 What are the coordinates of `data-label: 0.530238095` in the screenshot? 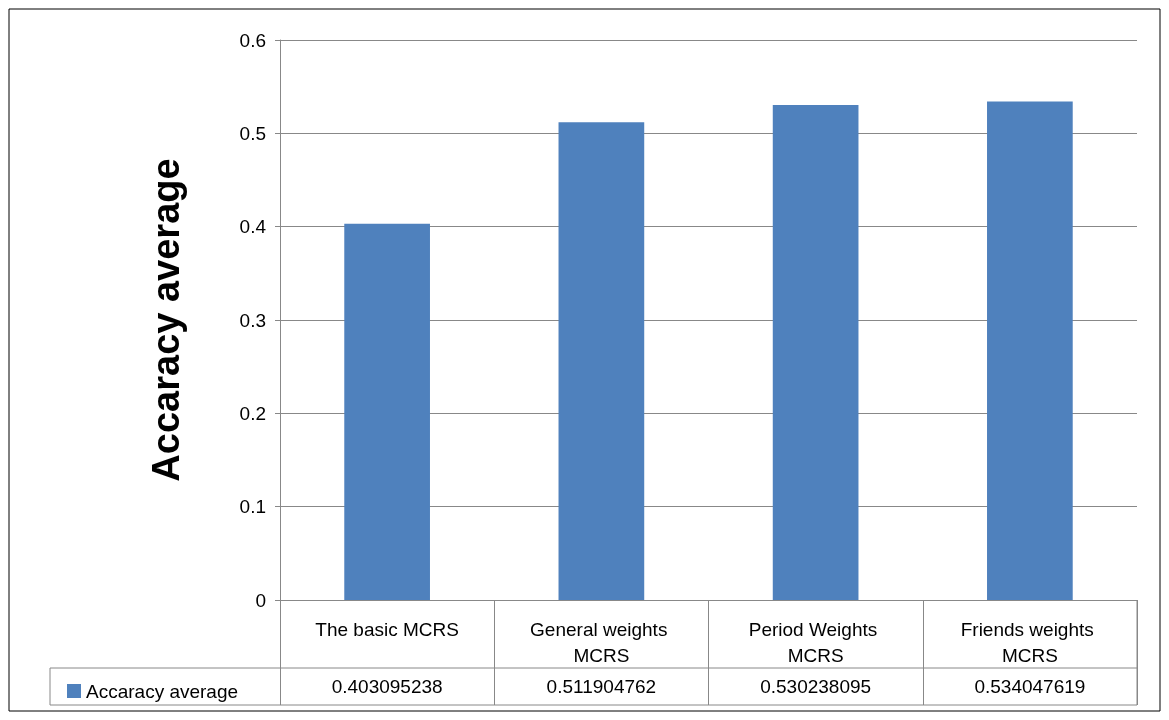 It's located at (816, 686).